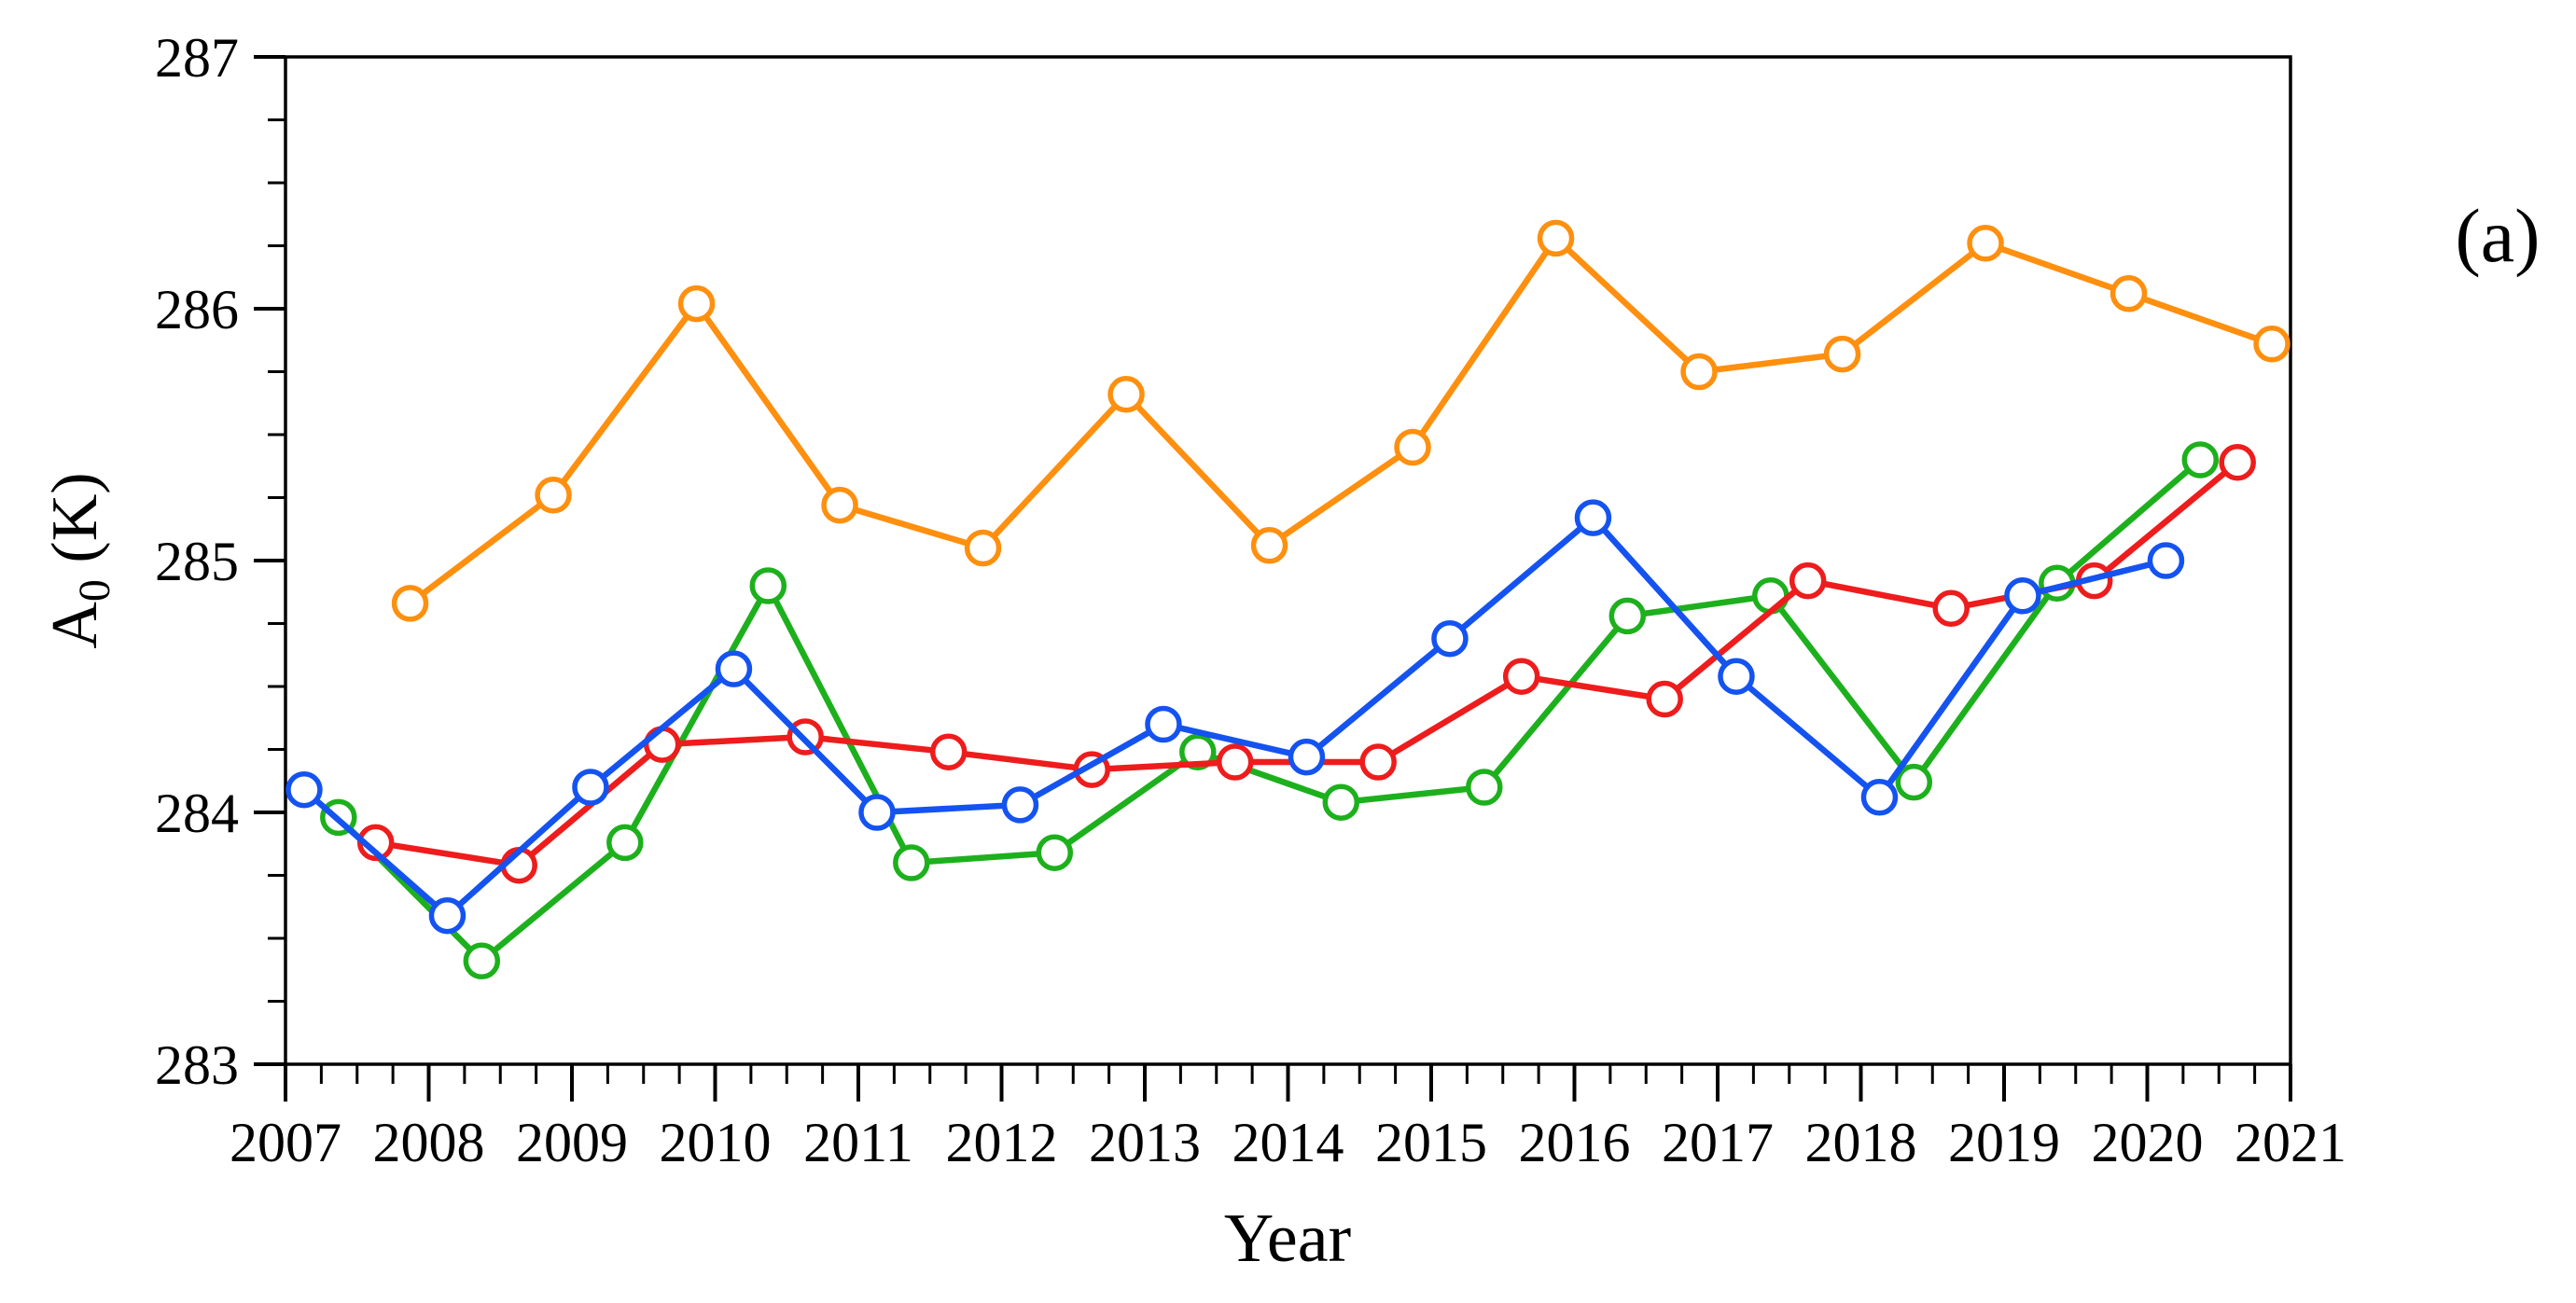 This screenshot has width=2576, height=1303. What do you see at coordinates (1861, 1142) in the screenshot?
I see `x-tick-label: 2018` at bounding box center [1861, 1142].